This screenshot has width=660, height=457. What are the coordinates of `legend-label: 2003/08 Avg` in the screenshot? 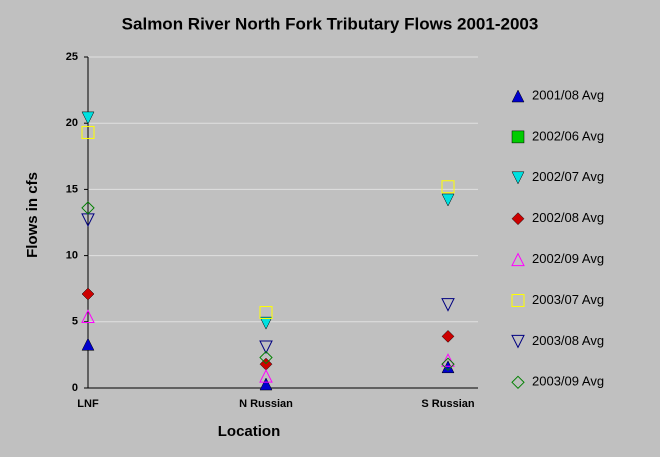 It's located at (568, 340).